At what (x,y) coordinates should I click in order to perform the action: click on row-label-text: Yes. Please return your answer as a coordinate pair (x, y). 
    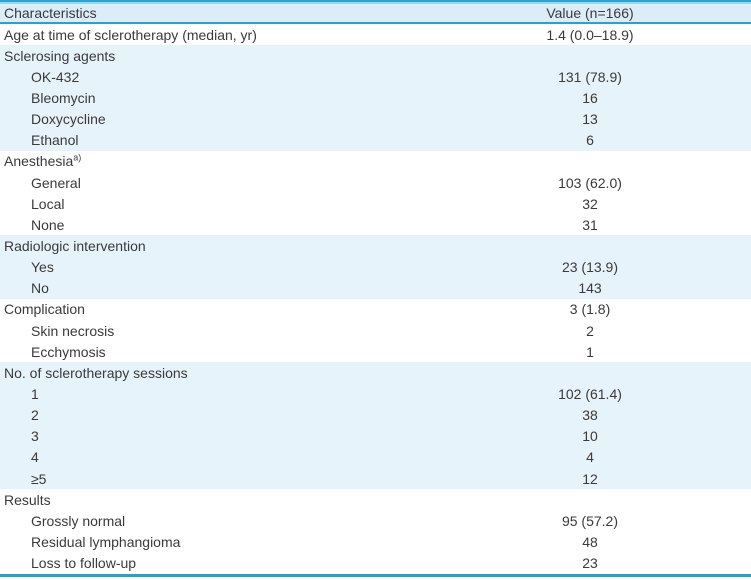
    Looking at the image, I should click on (42, 267).